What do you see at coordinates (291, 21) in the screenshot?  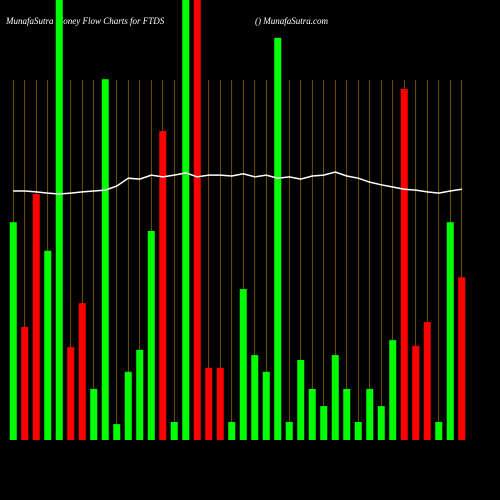 I see `chart-subtitle: () MunafaSutra.com` at bounding box center [291, 21].